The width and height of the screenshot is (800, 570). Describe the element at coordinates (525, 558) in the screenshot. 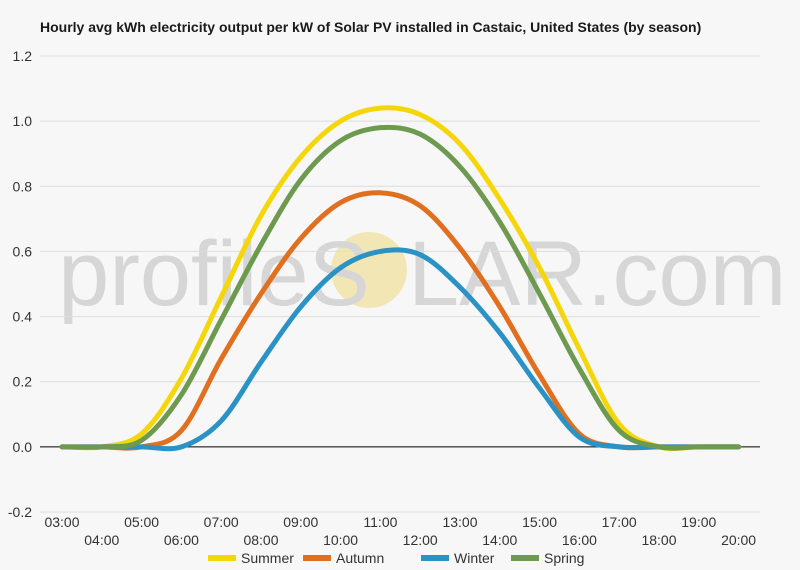

I see `legend-swatch-spring` at that location.